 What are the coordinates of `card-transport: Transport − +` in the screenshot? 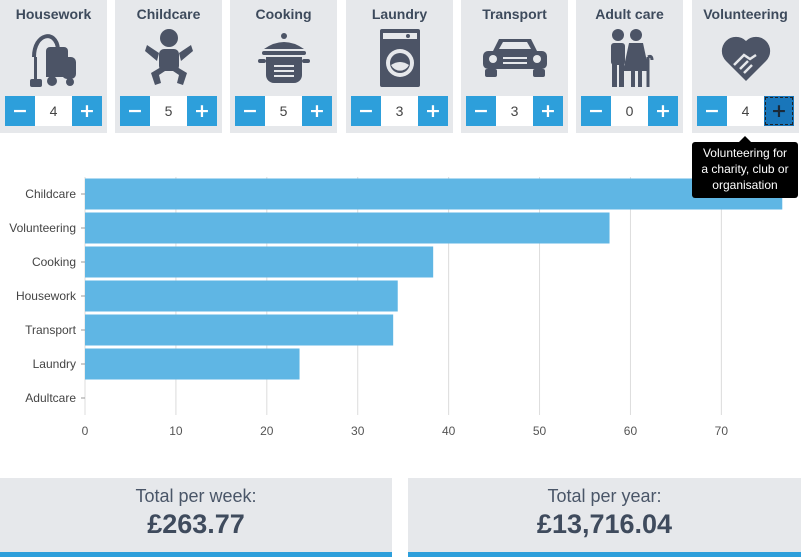 It's located at (514, 66).